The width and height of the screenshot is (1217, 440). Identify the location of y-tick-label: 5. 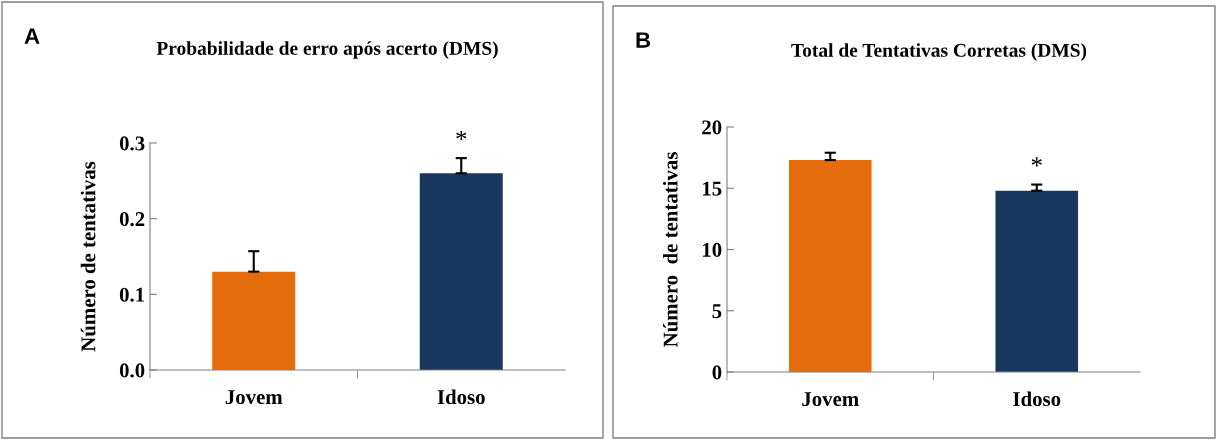
(717, 311).